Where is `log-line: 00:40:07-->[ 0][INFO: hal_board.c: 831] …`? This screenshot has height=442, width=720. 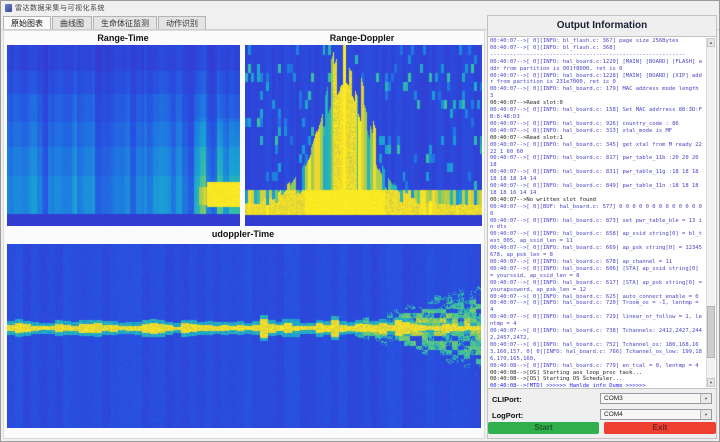
log-line: 00:40:07-->[ 0][INFO: hal_board.c: 831] … is located at coordinates (596, 176).